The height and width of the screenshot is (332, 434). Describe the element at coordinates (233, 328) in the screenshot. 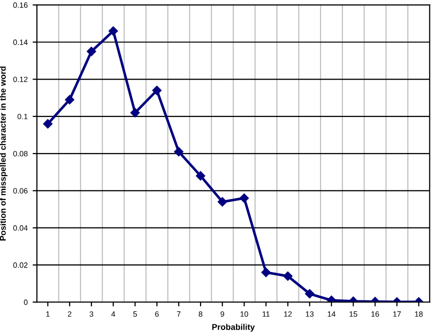

I see `x-axis-title: Probability` at that location.